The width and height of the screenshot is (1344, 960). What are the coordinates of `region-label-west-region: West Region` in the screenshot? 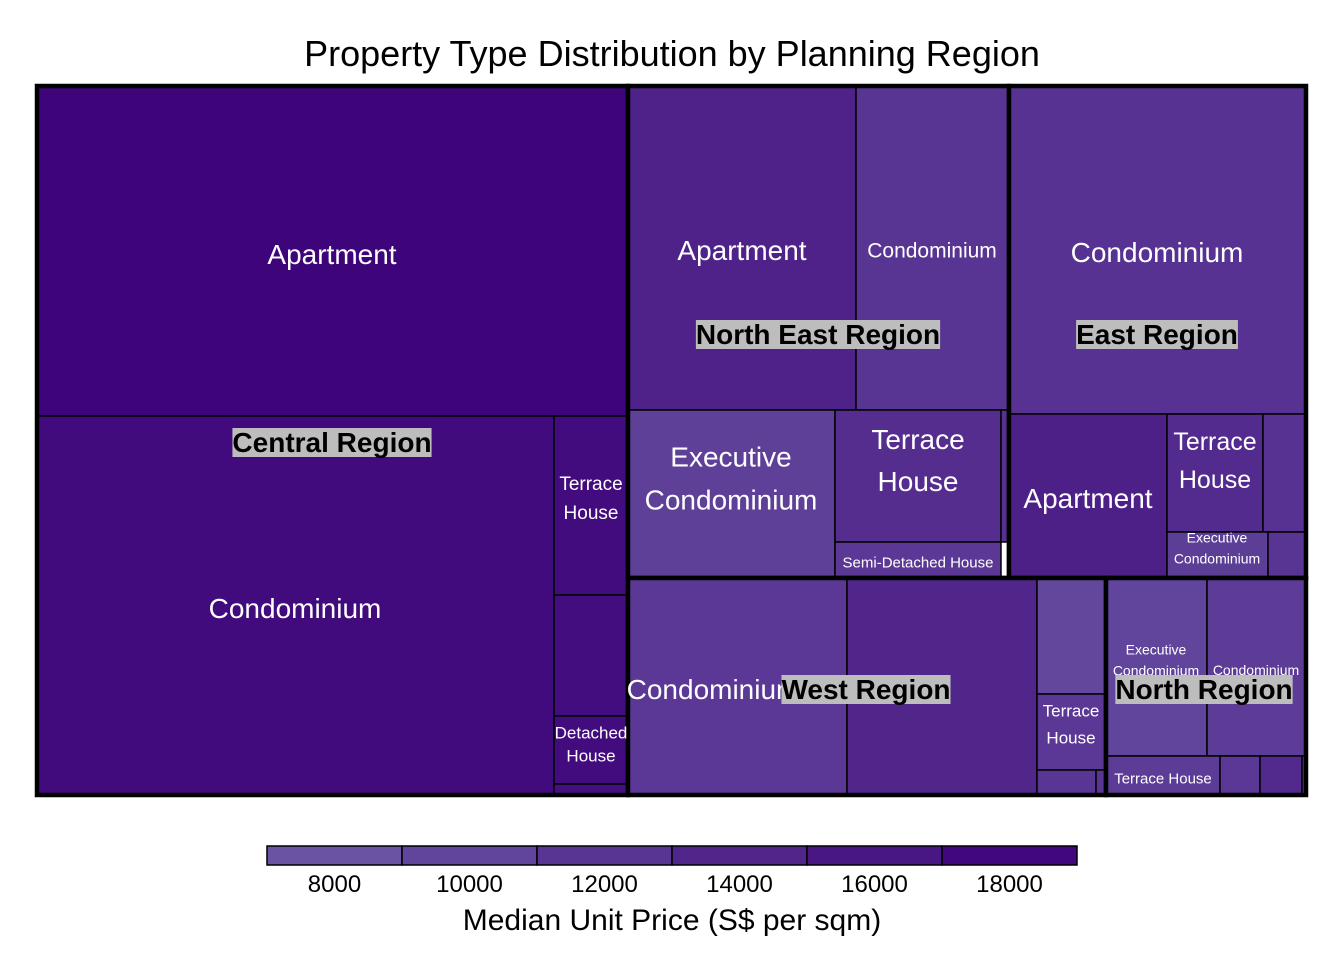 It's located at (866, 689).